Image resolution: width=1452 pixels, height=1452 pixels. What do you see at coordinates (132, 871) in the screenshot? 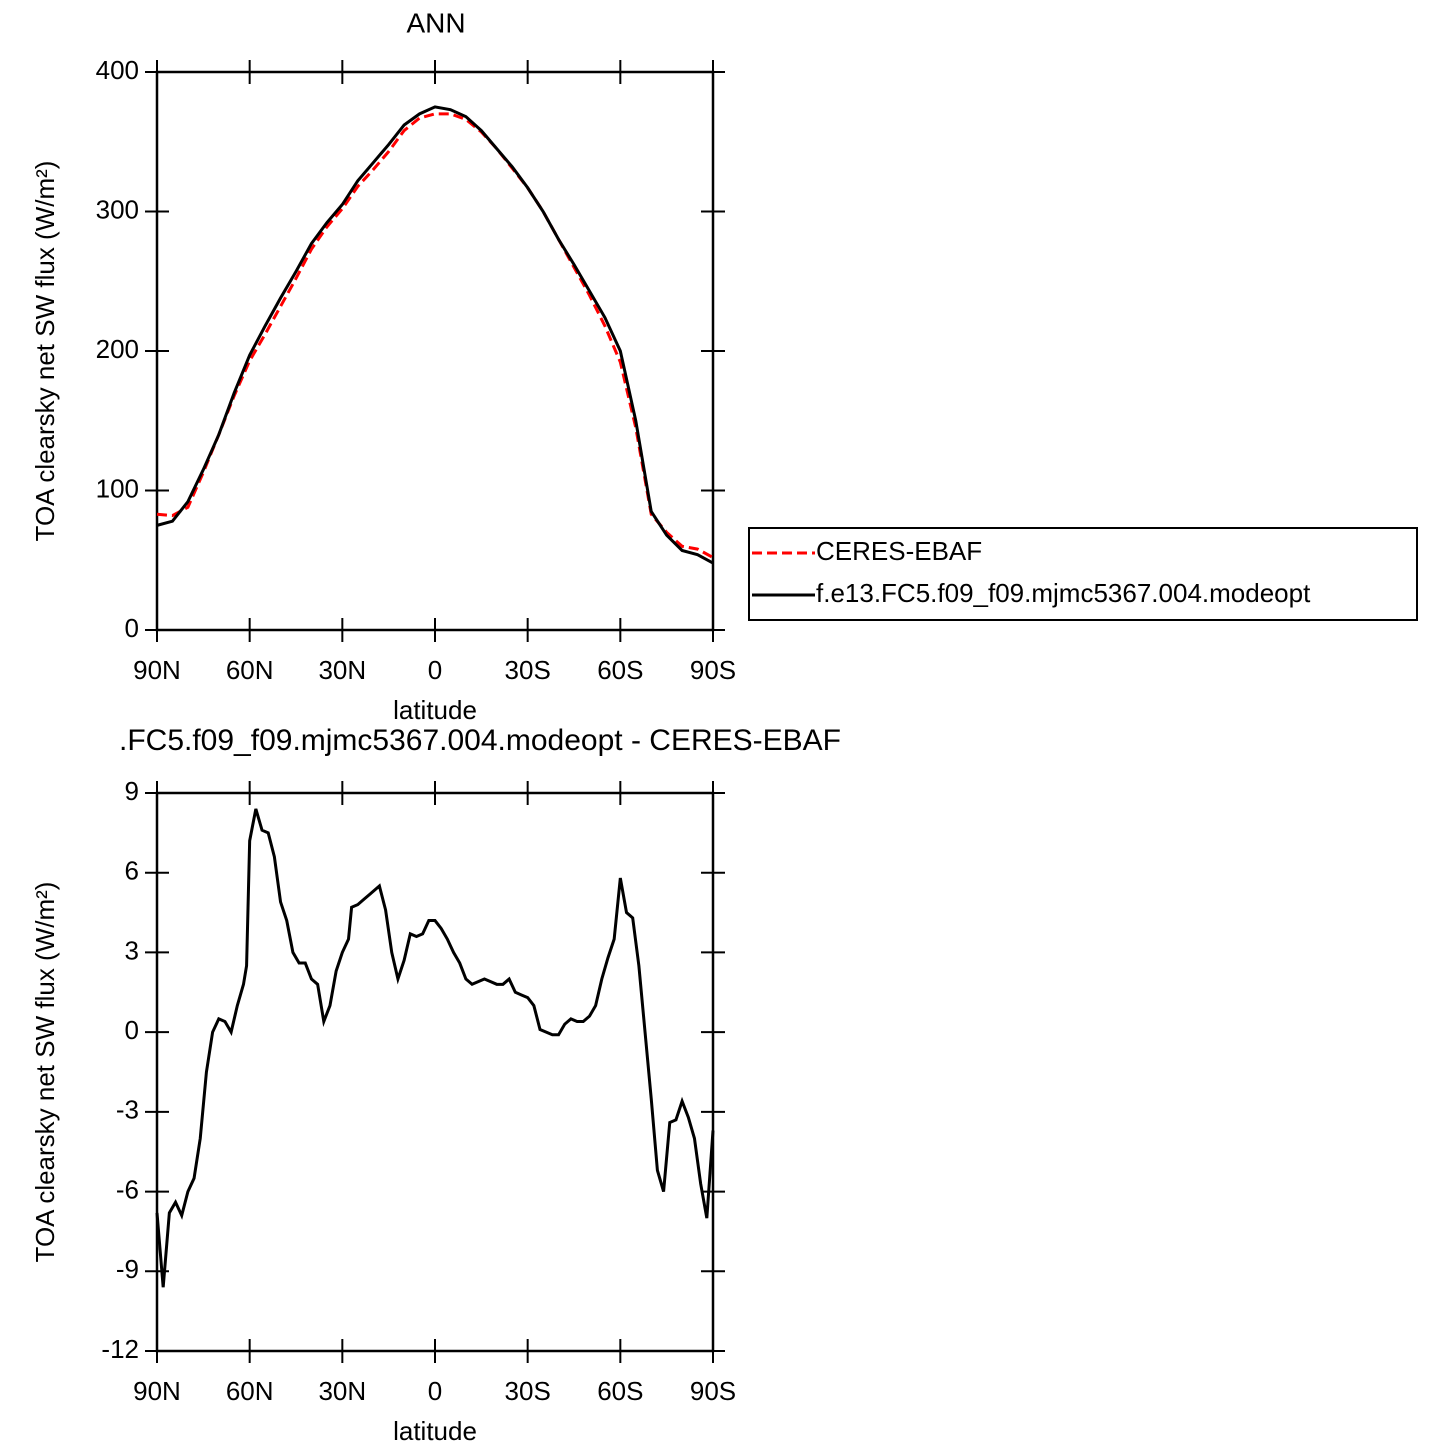
I see `y-tick-label: 6` at bounding box center [132, 871].